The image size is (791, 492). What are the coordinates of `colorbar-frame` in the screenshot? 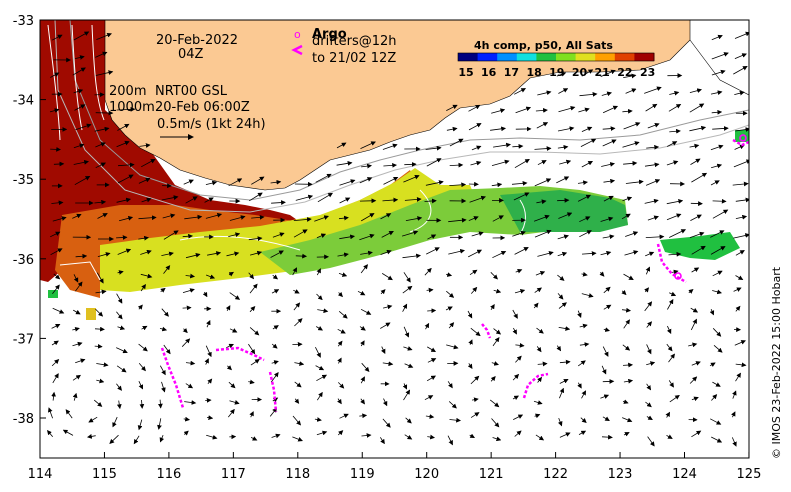 It's located at (556, 57).